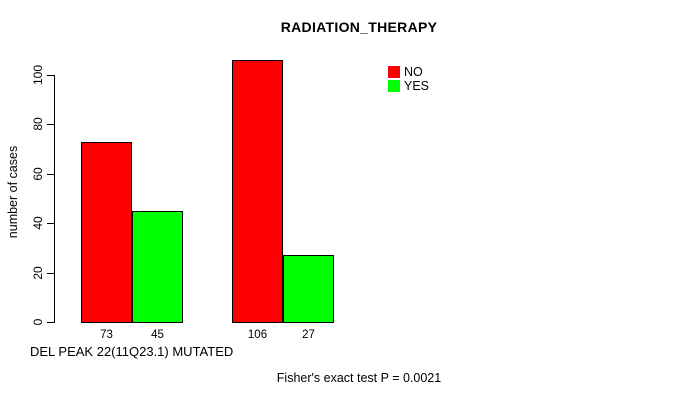  I want to click on legend-item-no: NO, so click(408, 72).